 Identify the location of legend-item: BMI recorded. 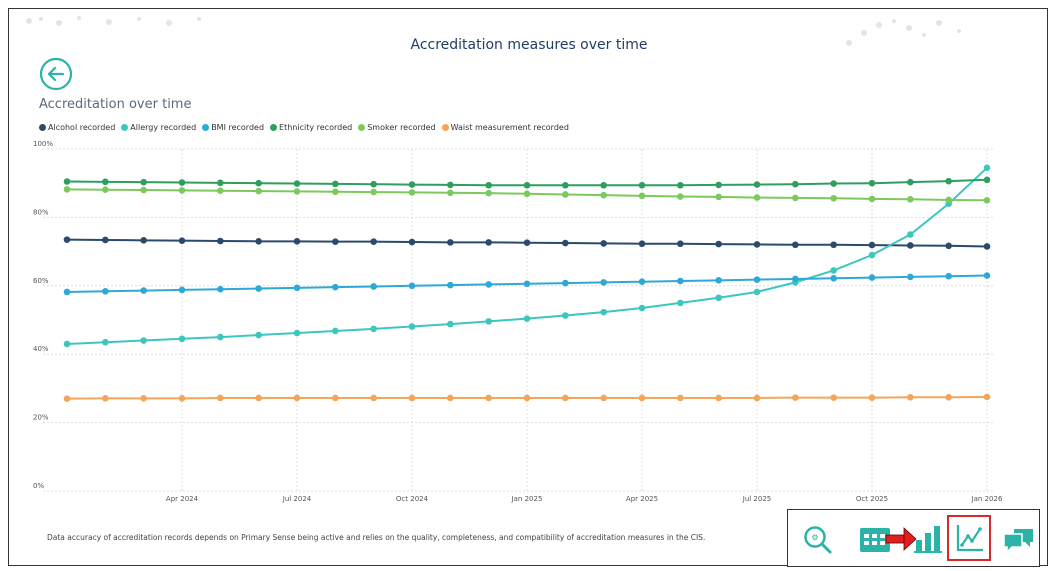
(233, 127).